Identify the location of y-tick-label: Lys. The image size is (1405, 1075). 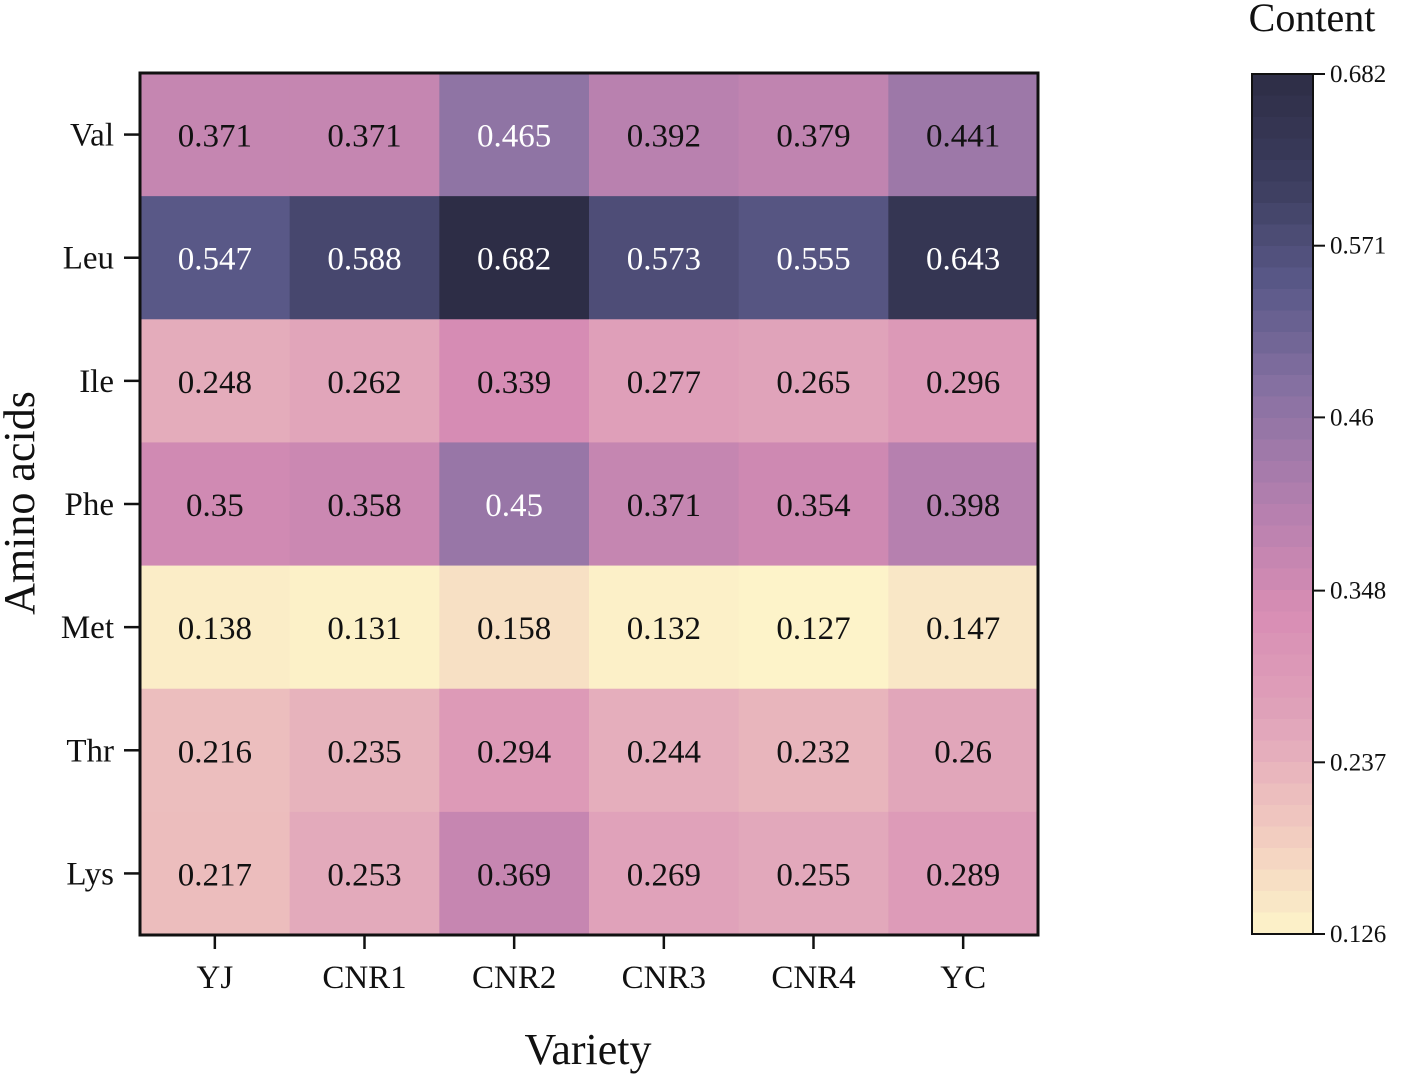
(90, 874).